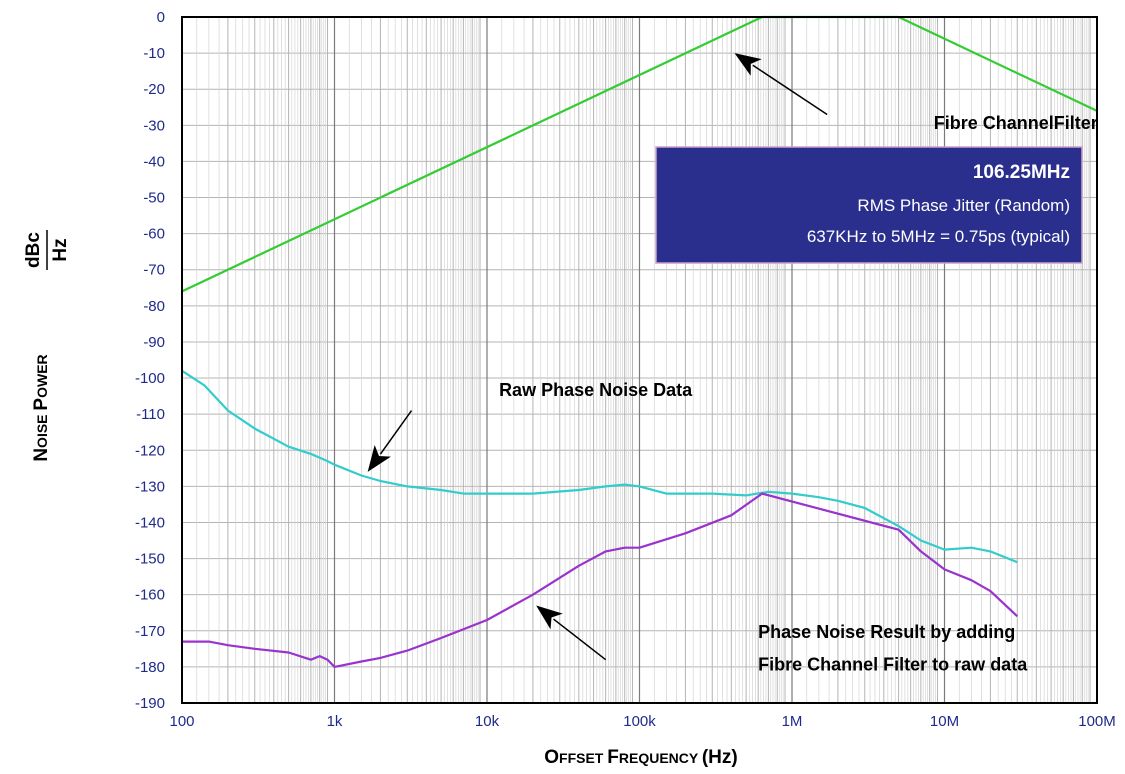  I want to click on x-tick-label: 100, so click(181, 721).